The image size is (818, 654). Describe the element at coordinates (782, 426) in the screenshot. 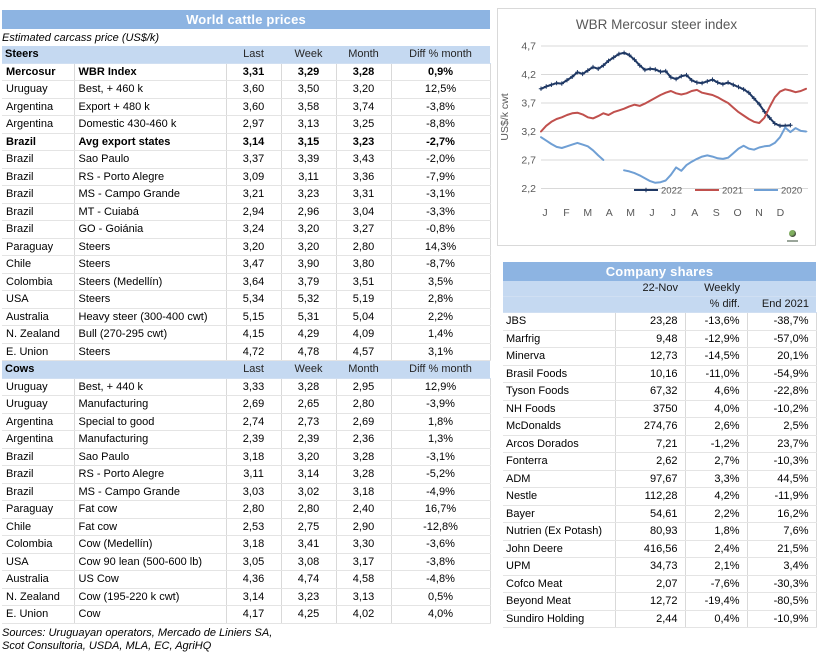

I see `company-end2021-cell: 2,5%` at that location.